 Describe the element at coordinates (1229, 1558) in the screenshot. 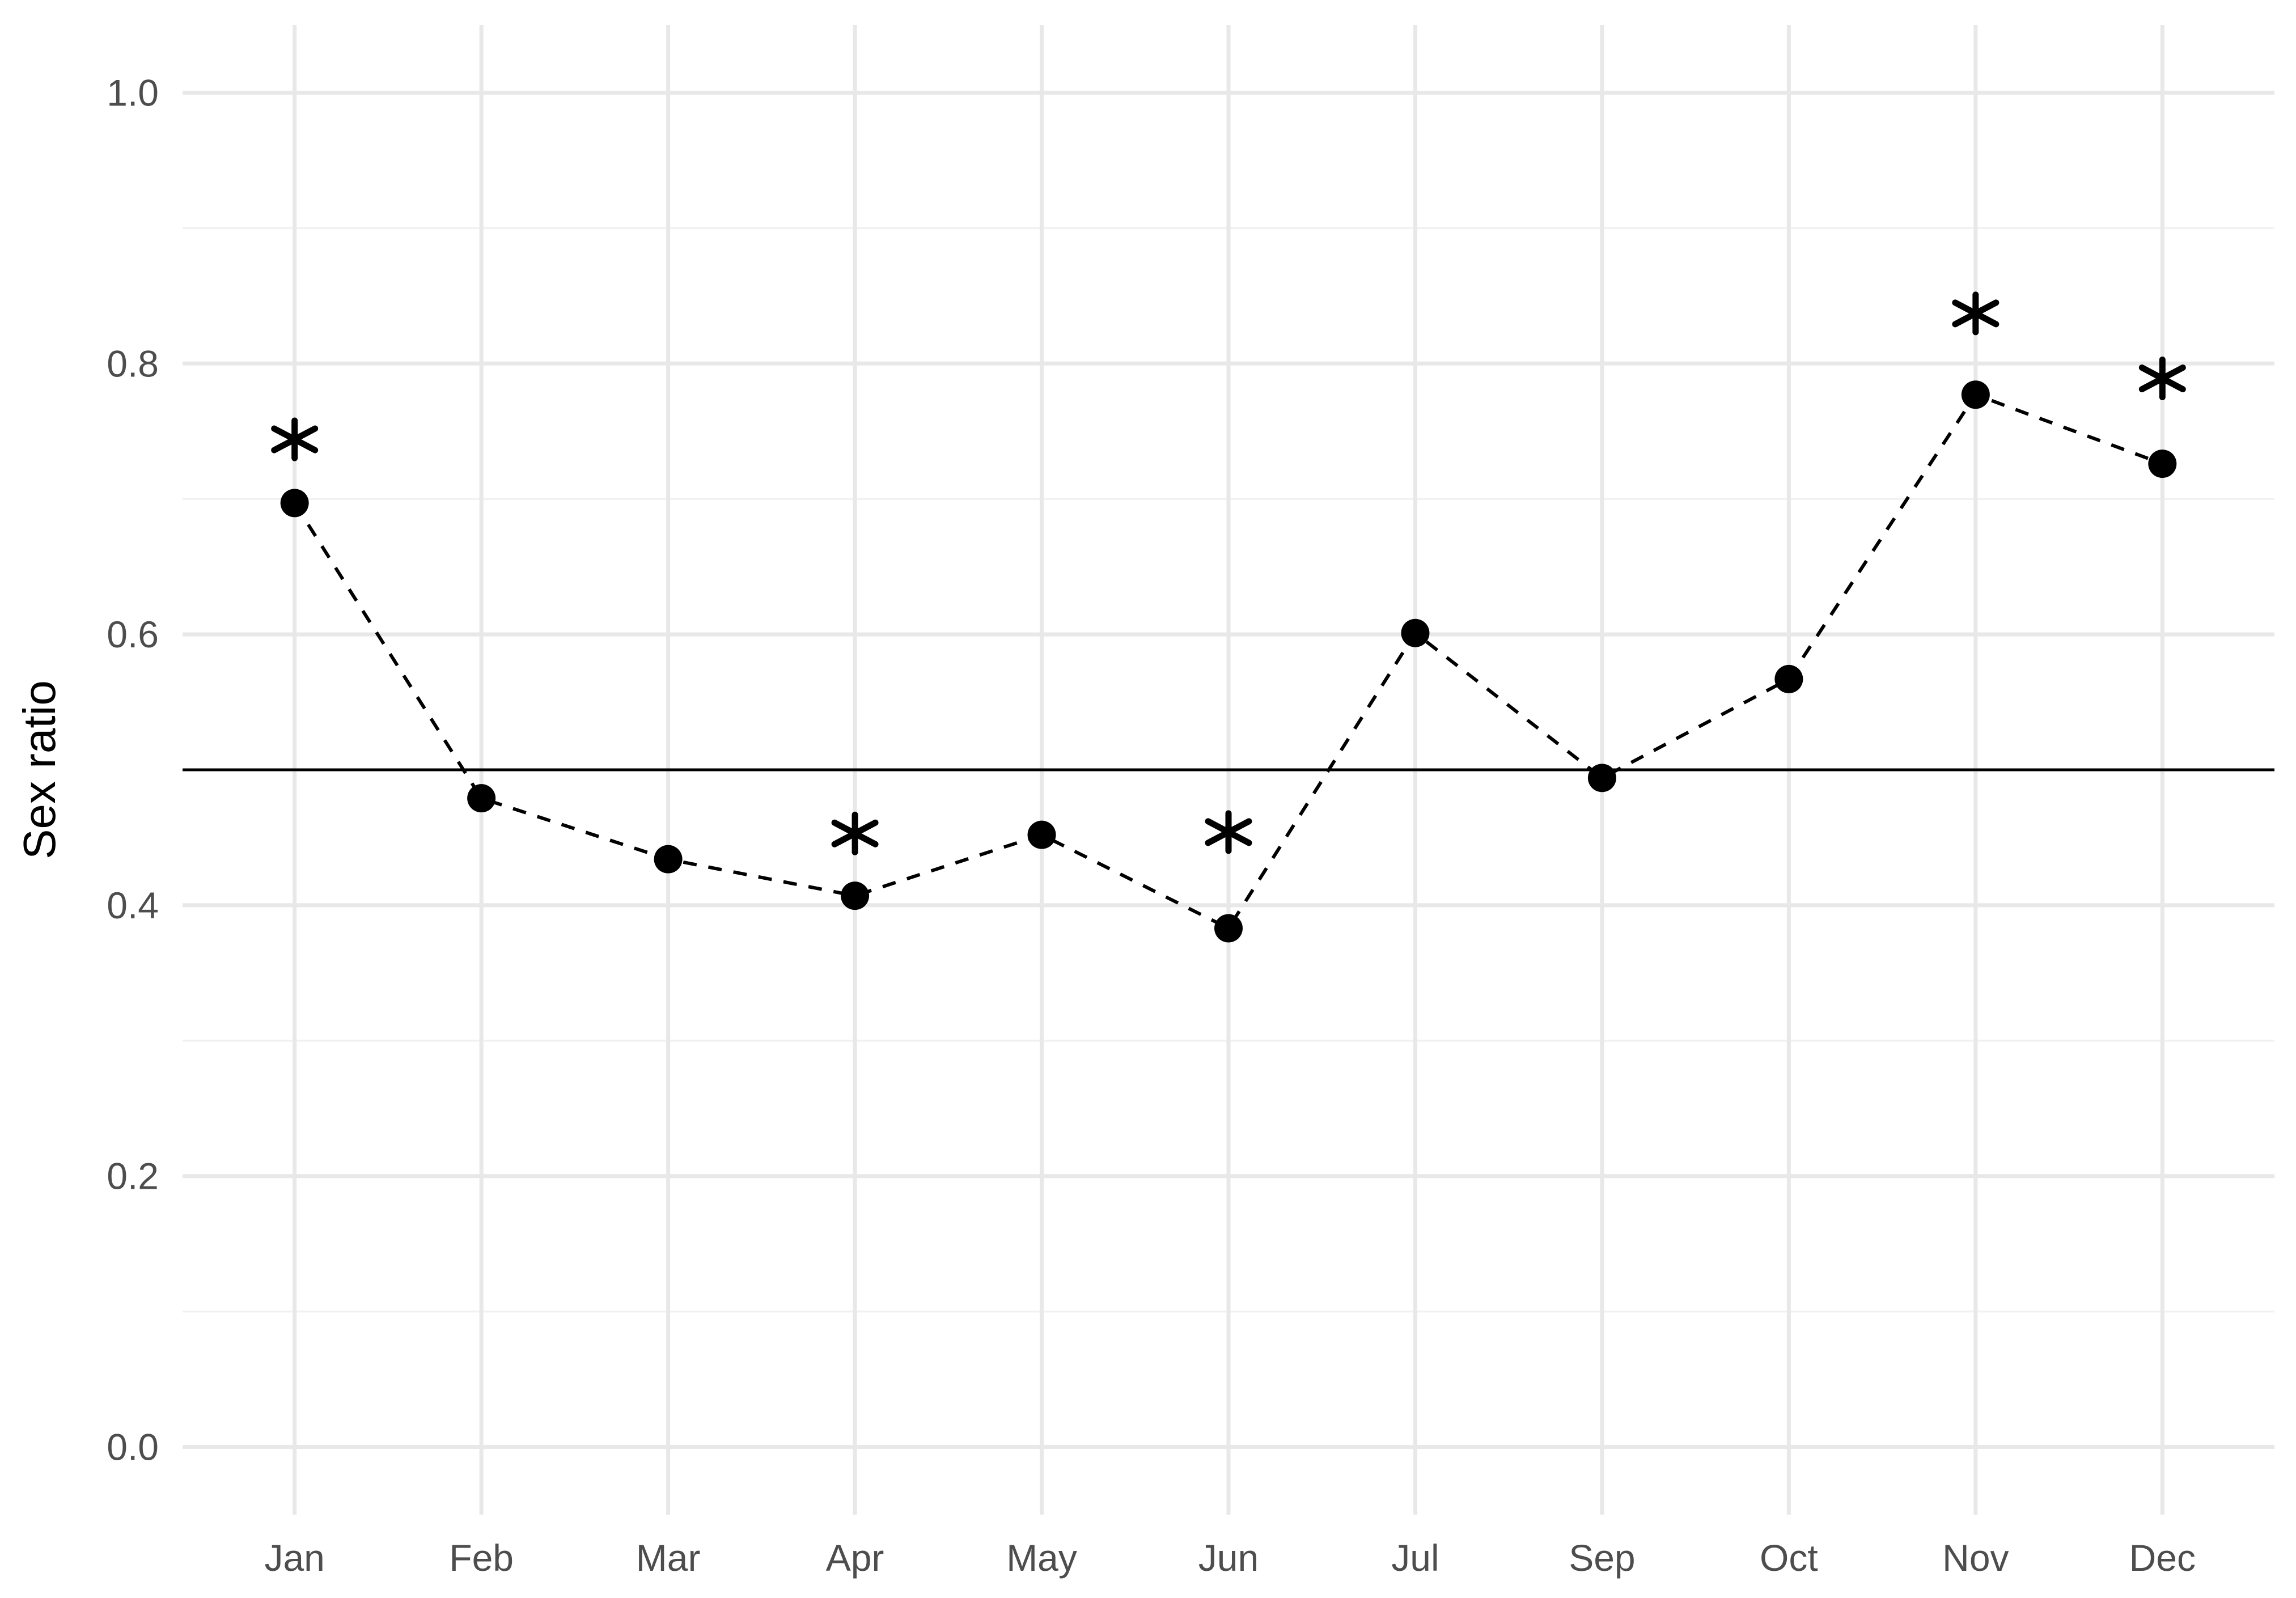

I see `x-tick-label-jun: Jun` at that location.